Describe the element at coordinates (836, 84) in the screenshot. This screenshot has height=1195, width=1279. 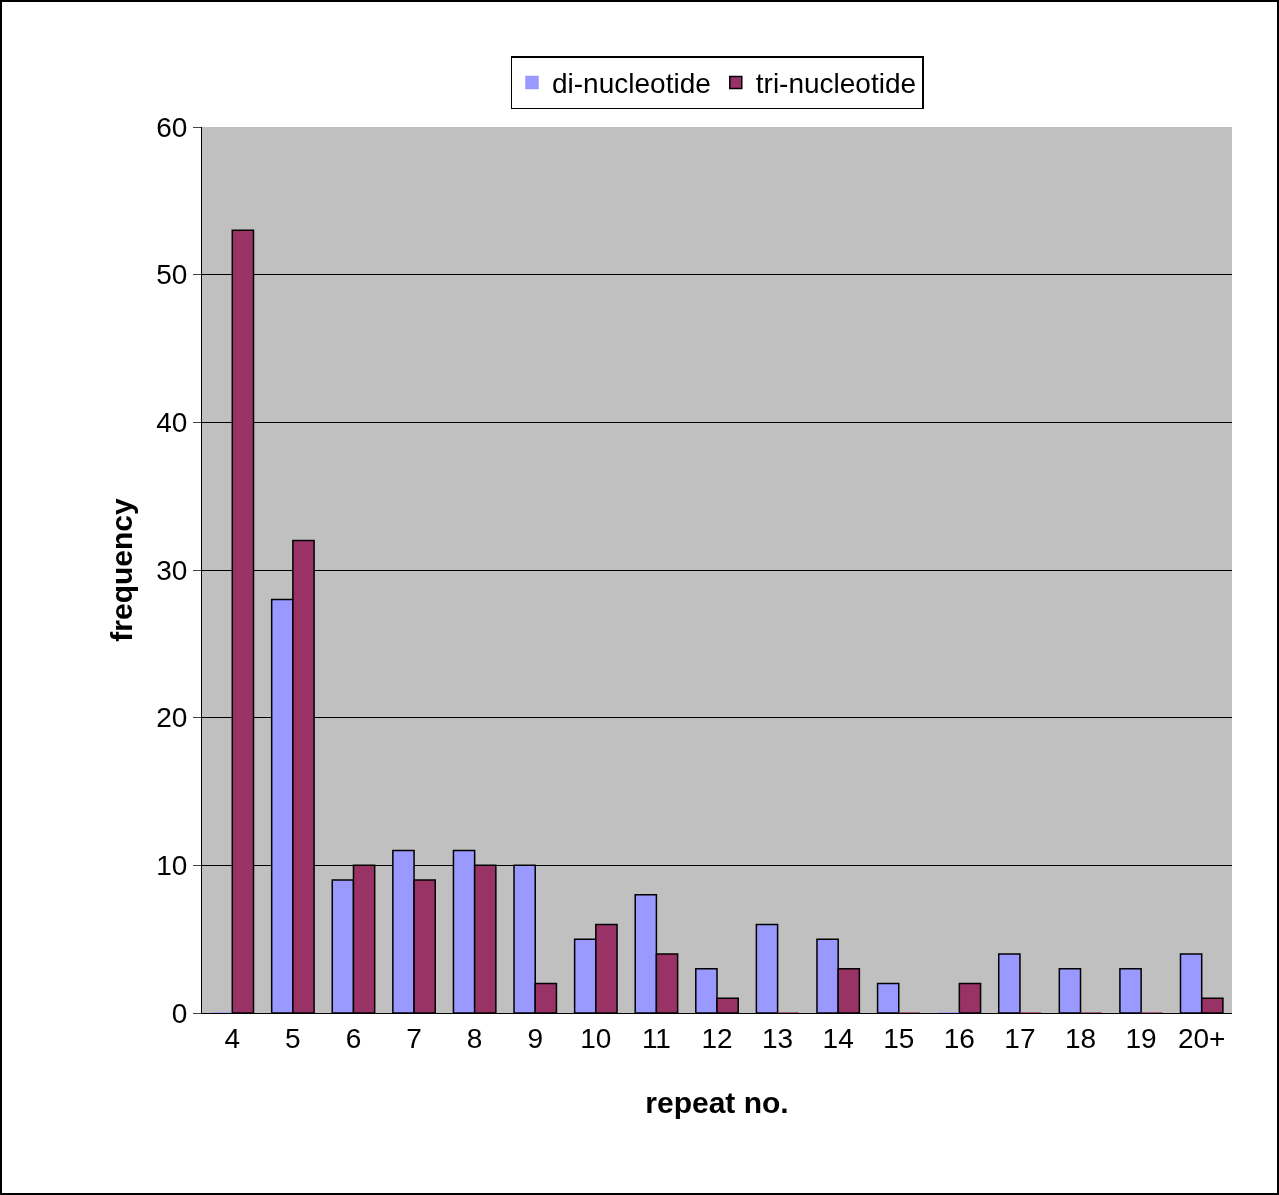
I see `legend-label: tri-nucleotide` at that location.